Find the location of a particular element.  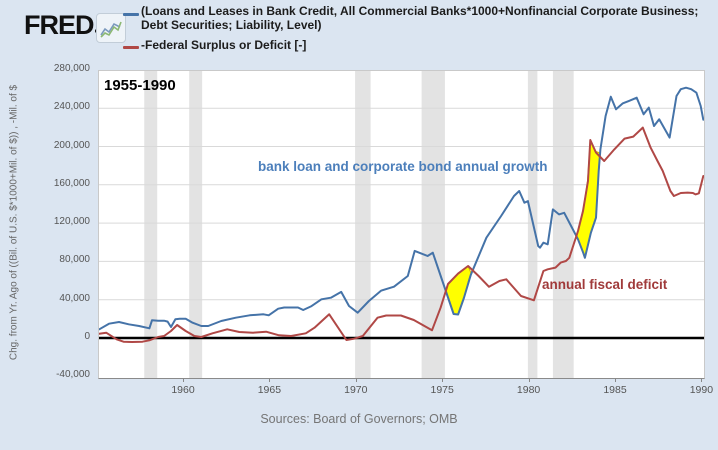

y-tick-0: 0 is located at coordinates (87, 336).